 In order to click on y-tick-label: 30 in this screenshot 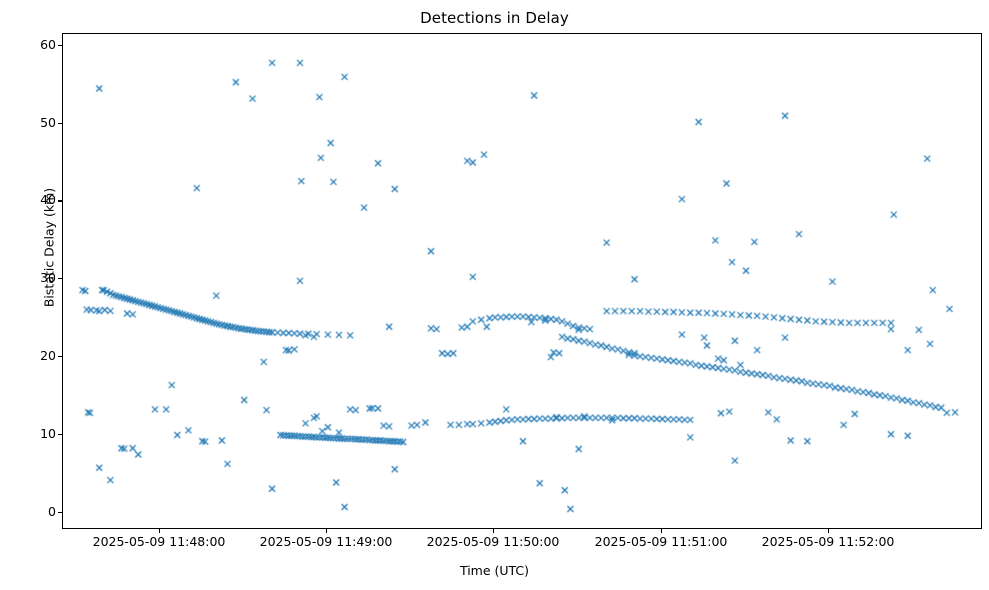, I will do `click(48, 278)`.